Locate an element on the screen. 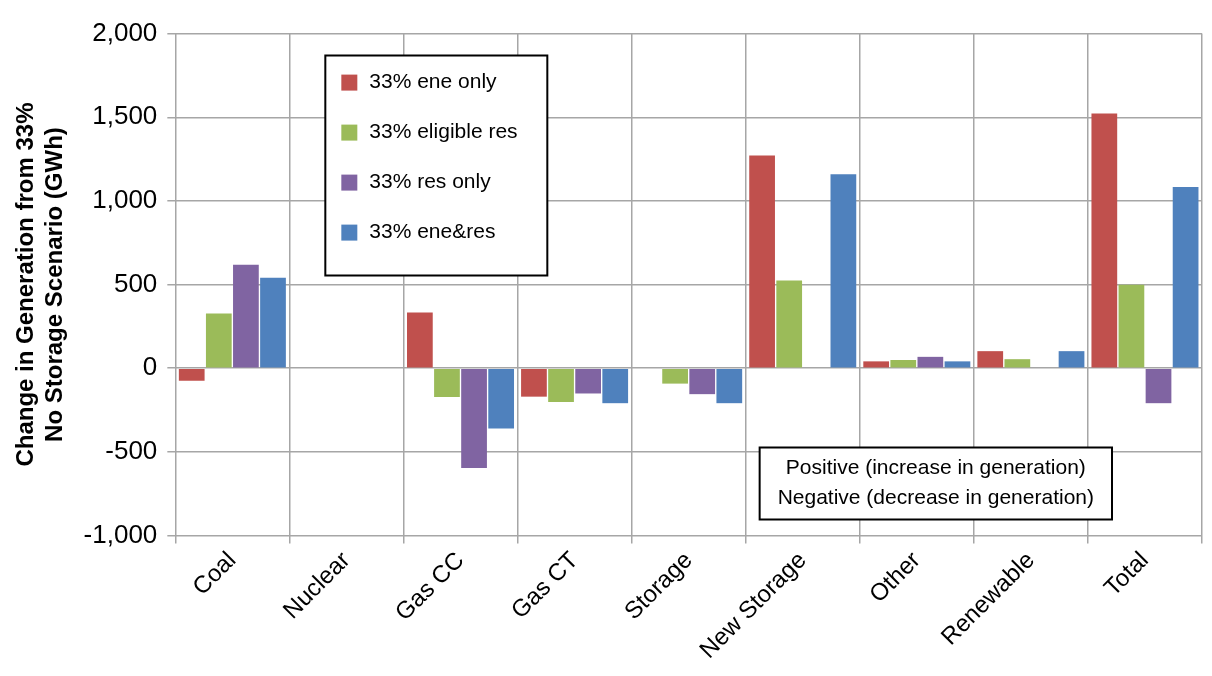  y-tick-label: 1,500 is located at coordinates (125, 115).